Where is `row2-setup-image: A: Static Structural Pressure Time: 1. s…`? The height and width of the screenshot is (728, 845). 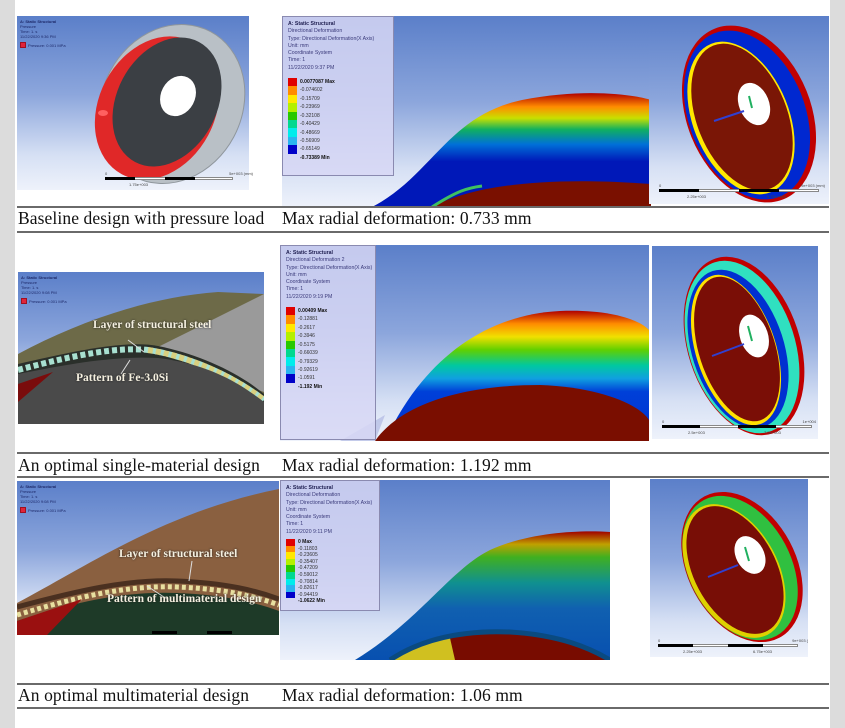 row2-setup-image: A: Static Structural Pressure Time: 1. s… is located at coordinates (141, 348).